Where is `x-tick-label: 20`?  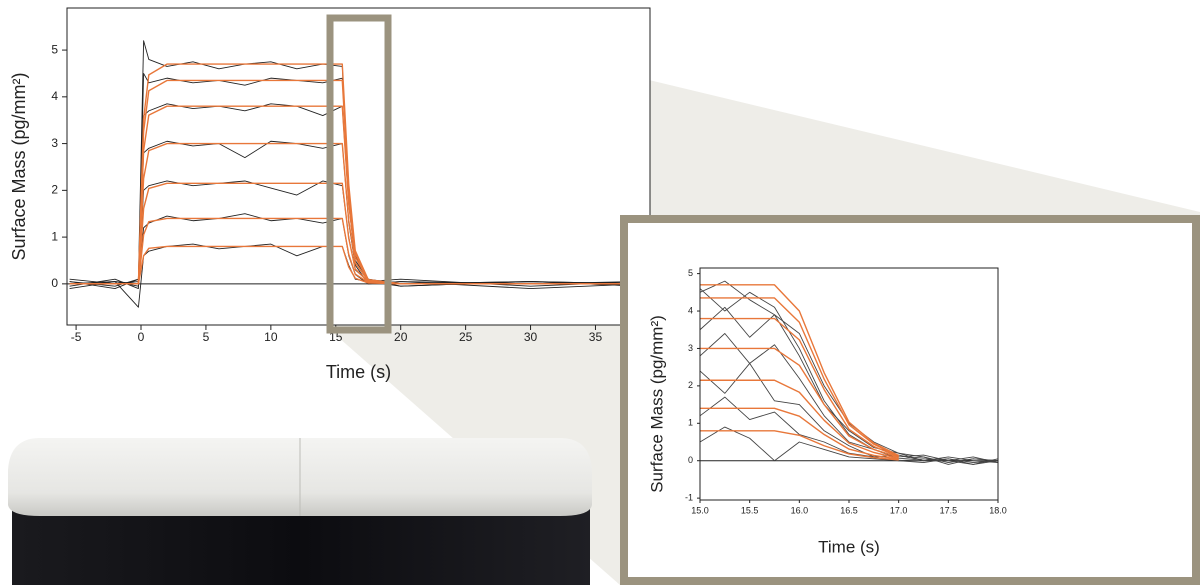 x-tick-label: 20 is located at coordinates (401, 337).